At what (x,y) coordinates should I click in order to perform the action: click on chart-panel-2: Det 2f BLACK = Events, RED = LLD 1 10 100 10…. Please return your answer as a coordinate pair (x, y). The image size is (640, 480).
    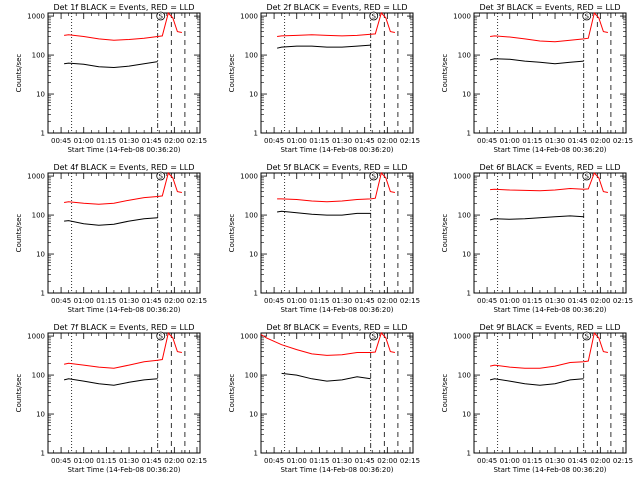
    Looking at the image, I should click on (324, 78).